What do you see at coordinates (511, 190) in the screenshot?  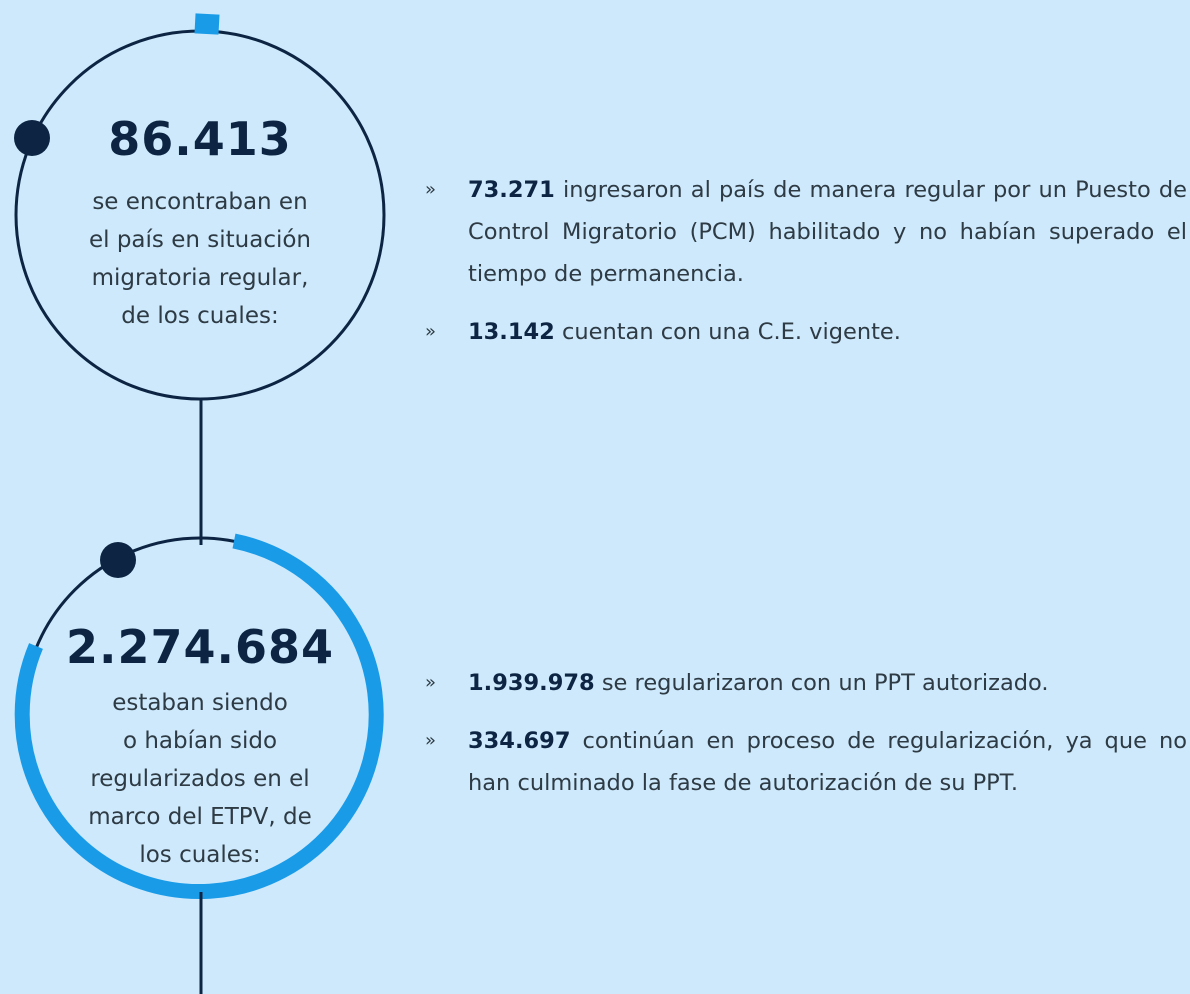 I see `bullet-number: 73.271` at bounding box center [511, 190].